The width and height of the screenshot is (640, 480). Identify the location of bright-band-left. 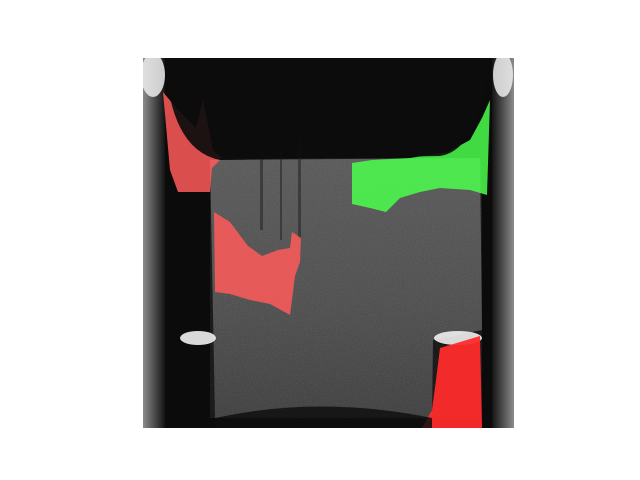
(198, 338).